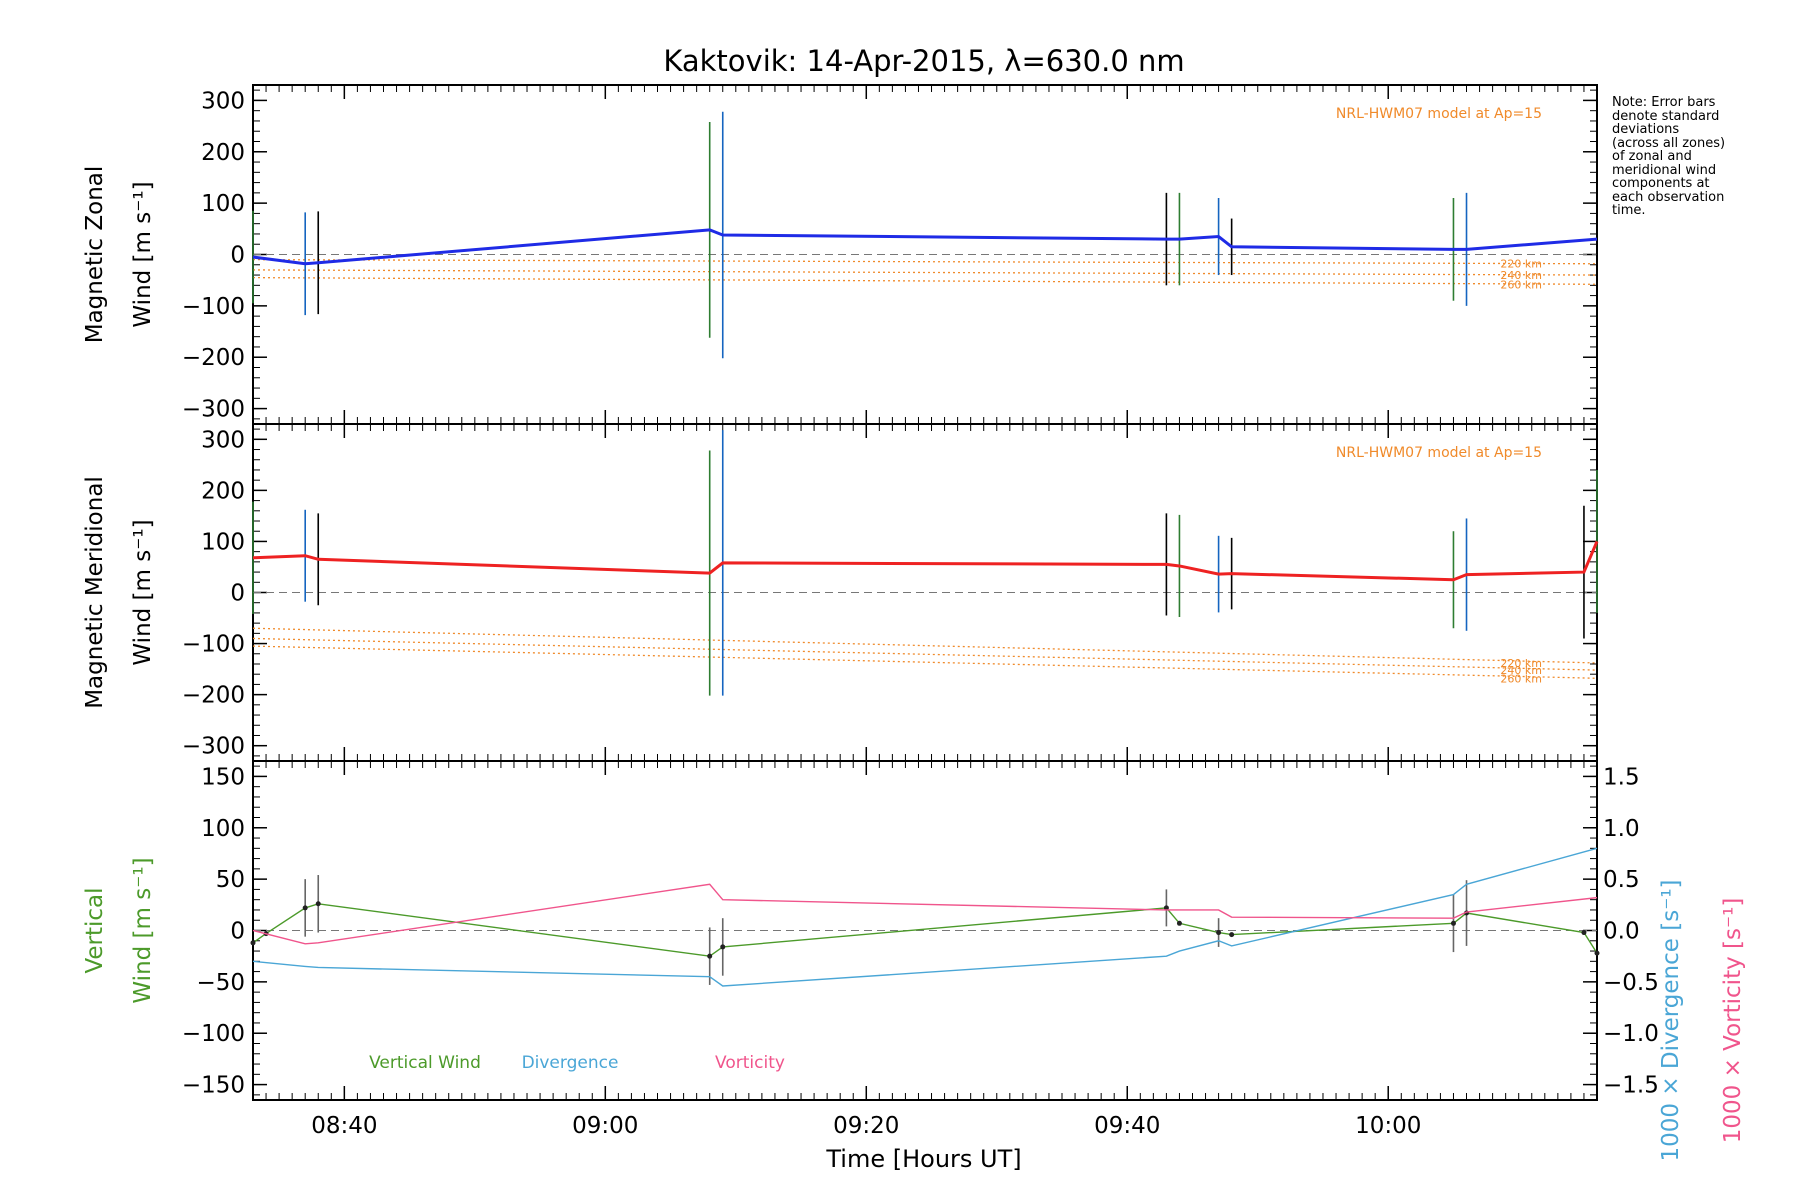  Describe the element at coordinates (866, 1126) in the screenshot. I see `x-tick-label: 09:20` at that location.